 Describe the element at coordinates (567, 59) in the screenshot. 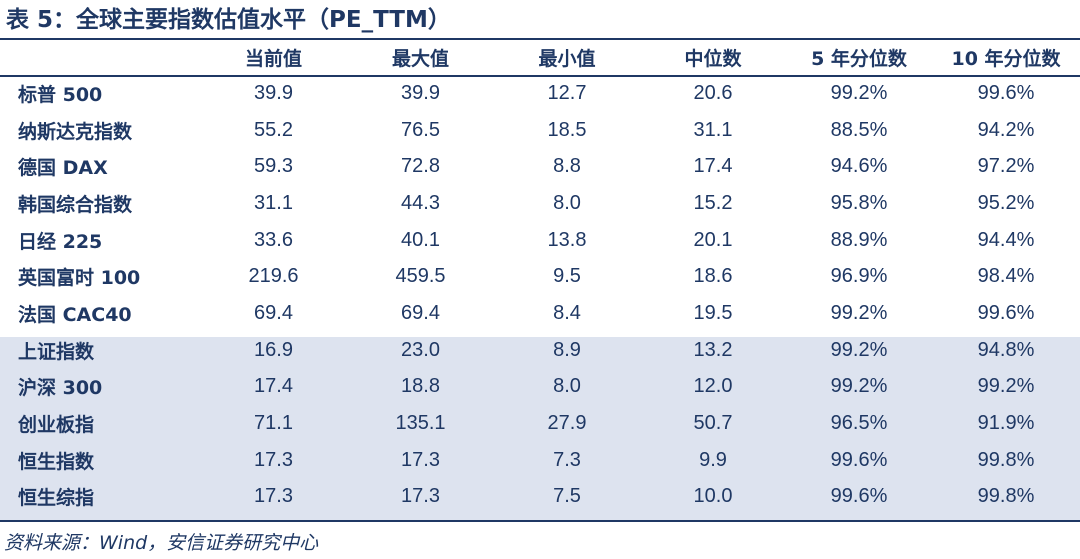

I see `header-cell-min: 最小值` at that location.